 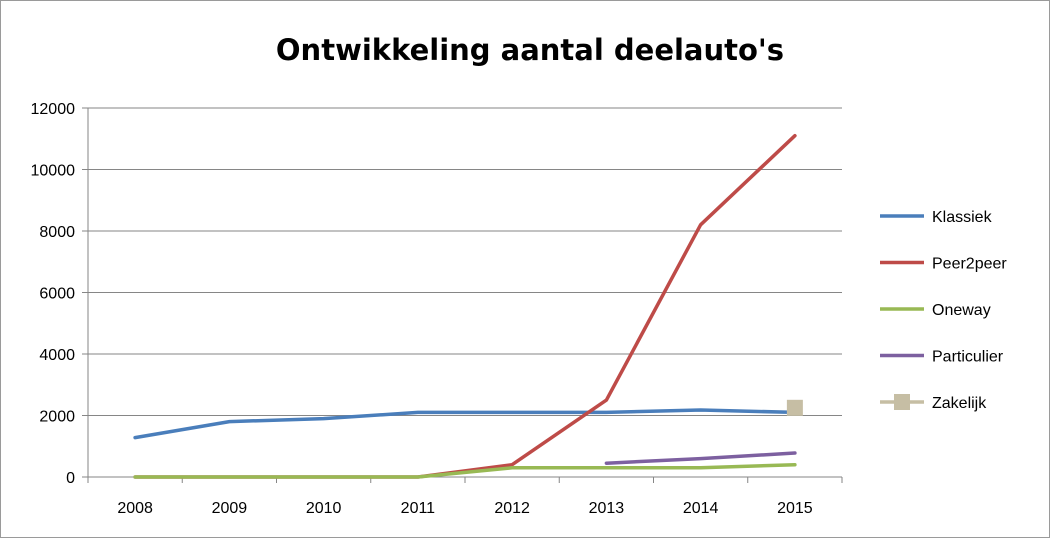 I want to click on series-line-klassiek, so click(x=465, y=424).